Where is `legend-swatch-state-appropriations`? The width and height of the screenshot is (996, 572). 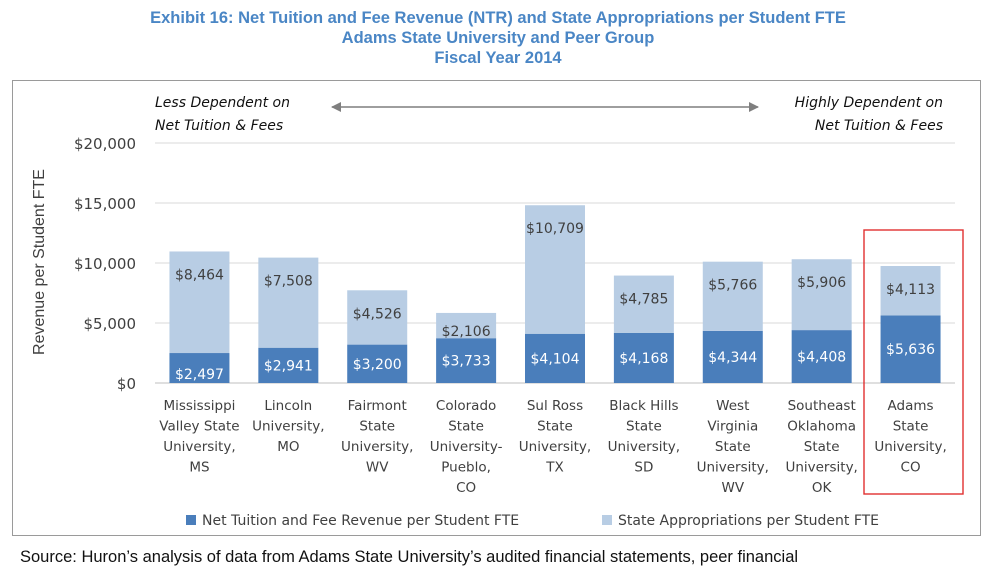
legend-swatch-state-appropriations is located at coordinates (607, 520).